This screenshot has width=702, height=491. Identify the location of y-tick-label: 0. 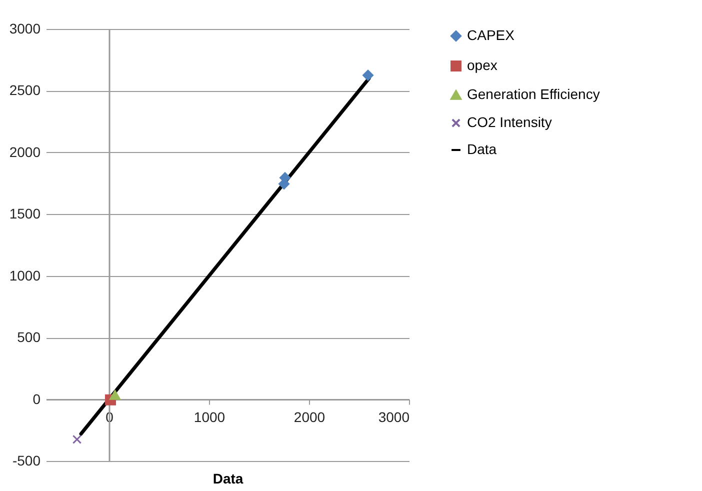
(36, 398).